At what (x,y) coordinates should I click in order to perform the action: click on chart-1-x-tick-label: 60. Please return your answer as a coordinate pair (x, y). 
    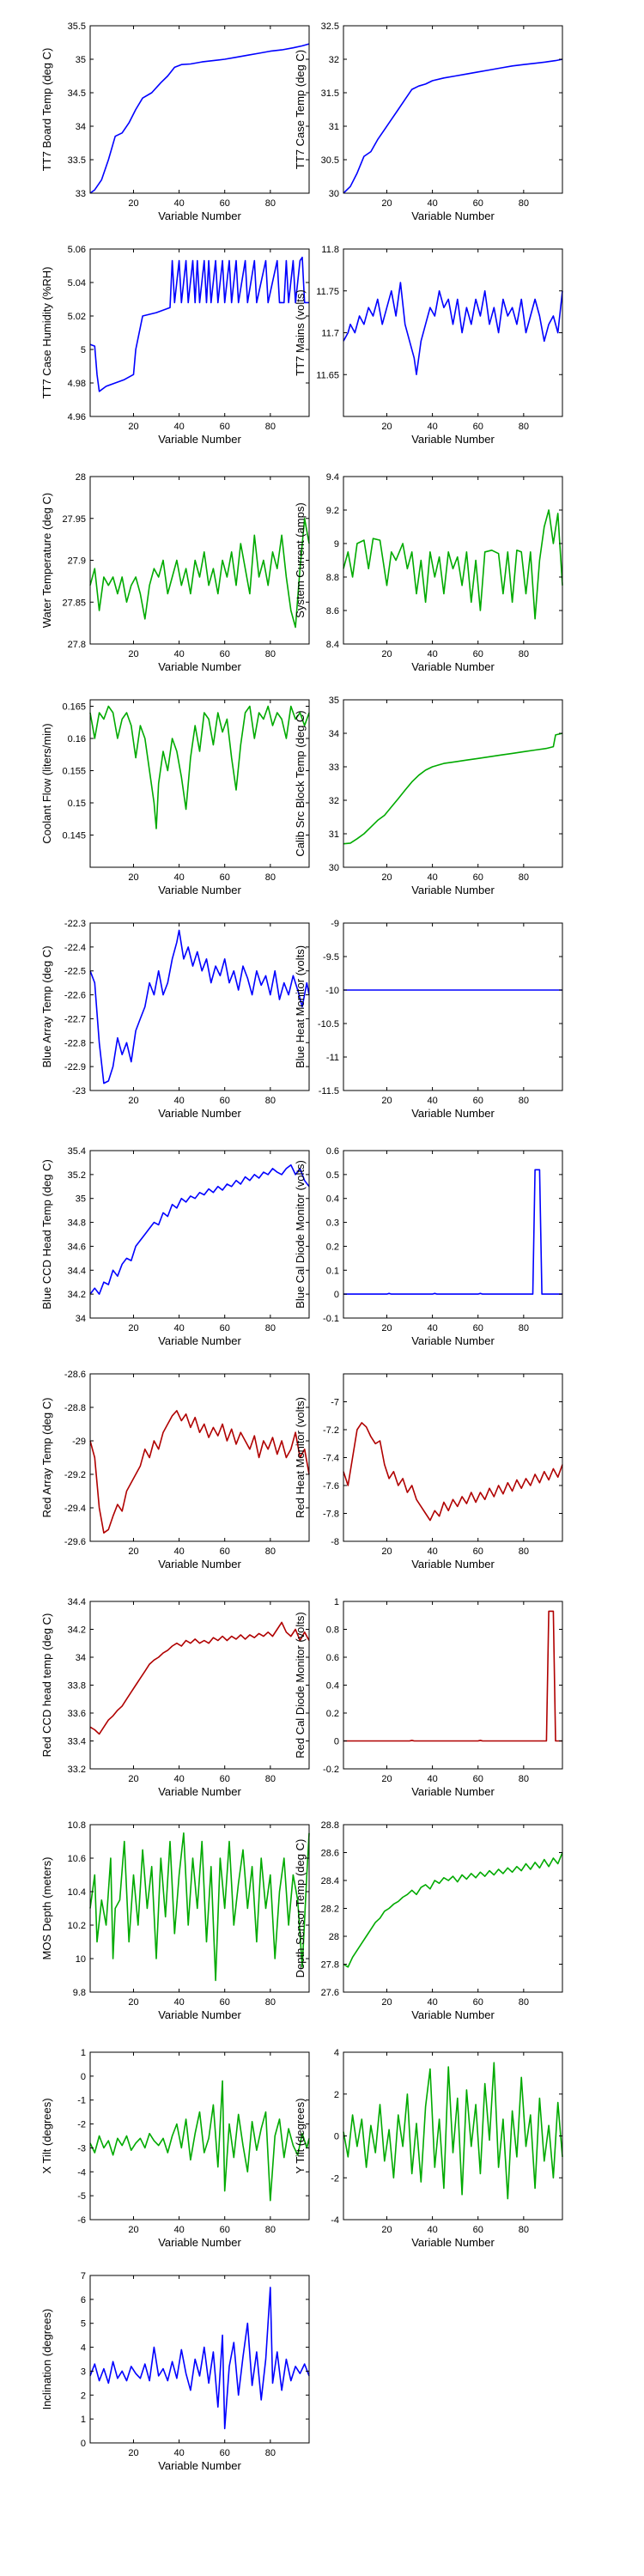
    Looking at the image, I should click on (225, 203).